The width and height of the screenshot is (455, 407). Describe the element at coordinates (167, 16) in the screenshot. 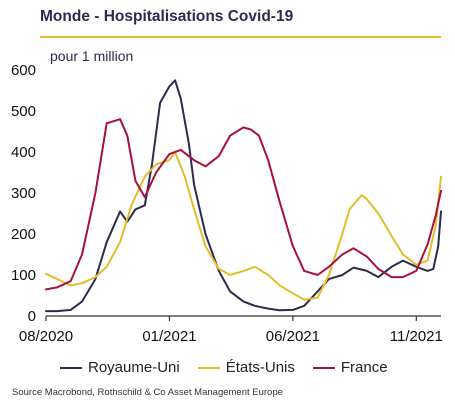

I see `chart-title: Monde - Hospitalisations Covid-19` at that location.